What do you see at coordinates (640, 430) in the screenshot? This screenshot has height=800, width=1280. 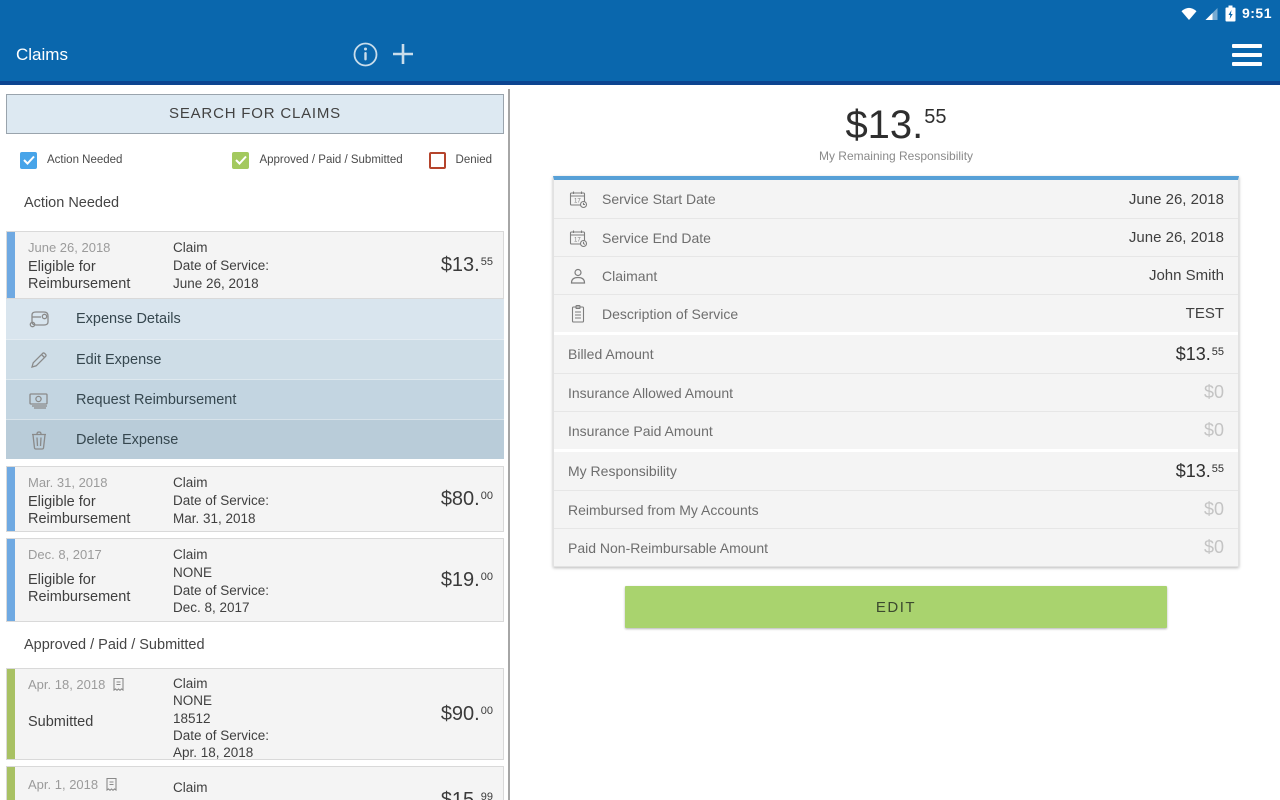 I see `detail-label: Insurance Paid Amount` at bounding box center [640, 430].